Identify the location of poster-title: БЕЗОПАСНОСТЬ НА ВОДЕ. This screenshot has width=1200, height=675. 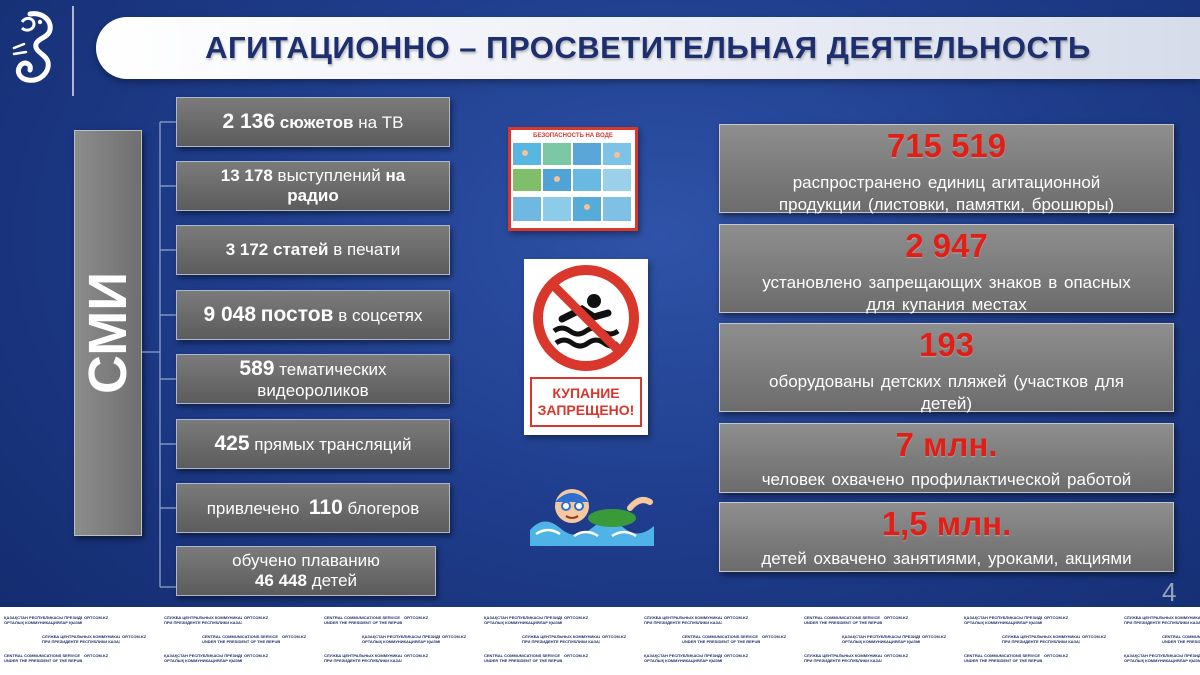
(573, 136).